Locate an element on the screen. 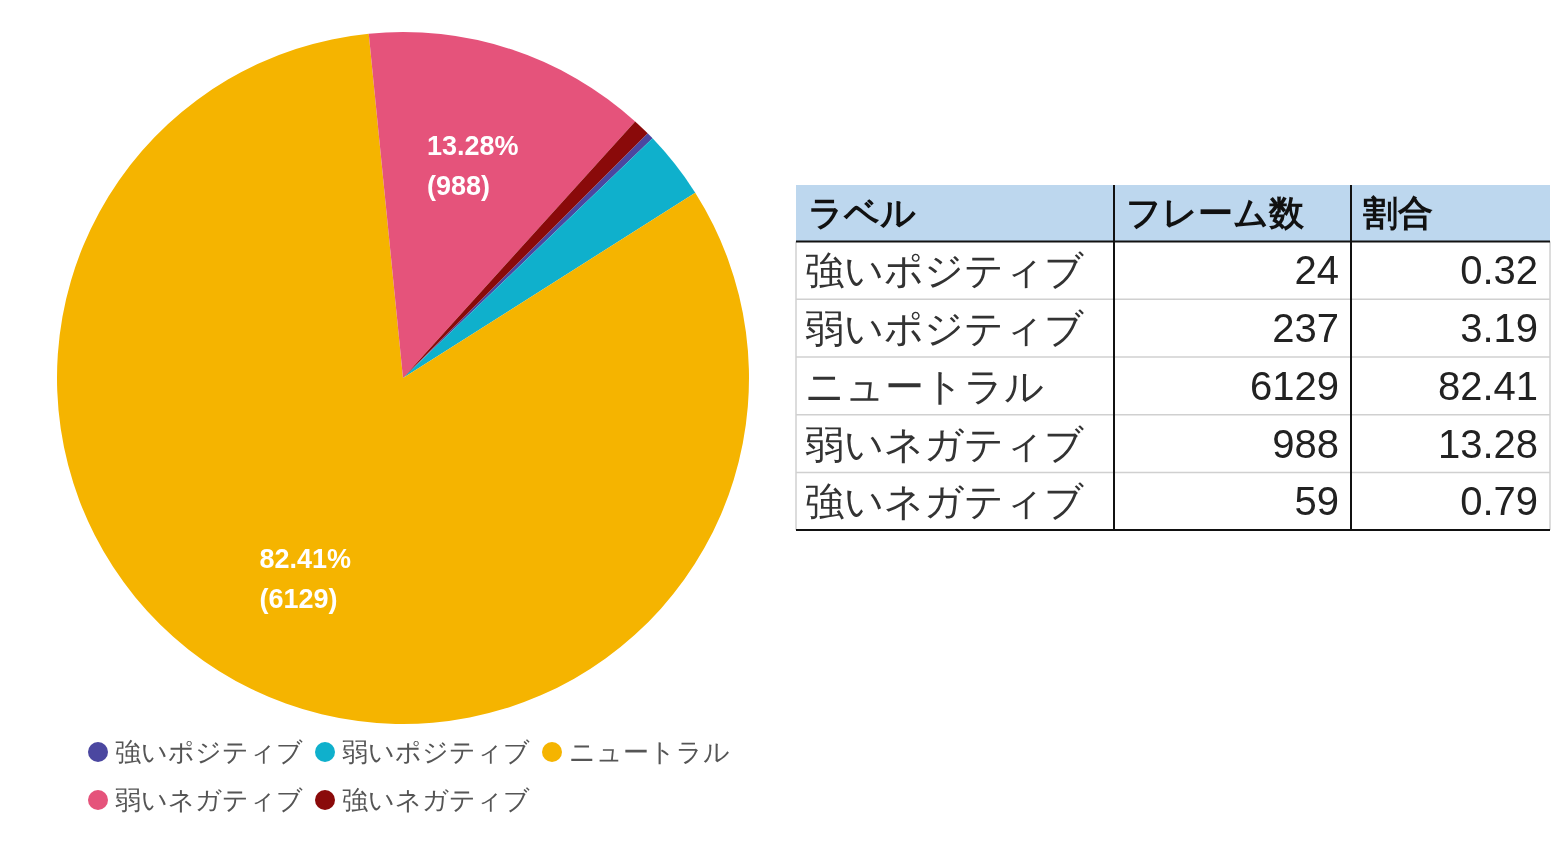 The image size is (1567, 852). category-label: ニュートラル is located at coordinates (924, 386).